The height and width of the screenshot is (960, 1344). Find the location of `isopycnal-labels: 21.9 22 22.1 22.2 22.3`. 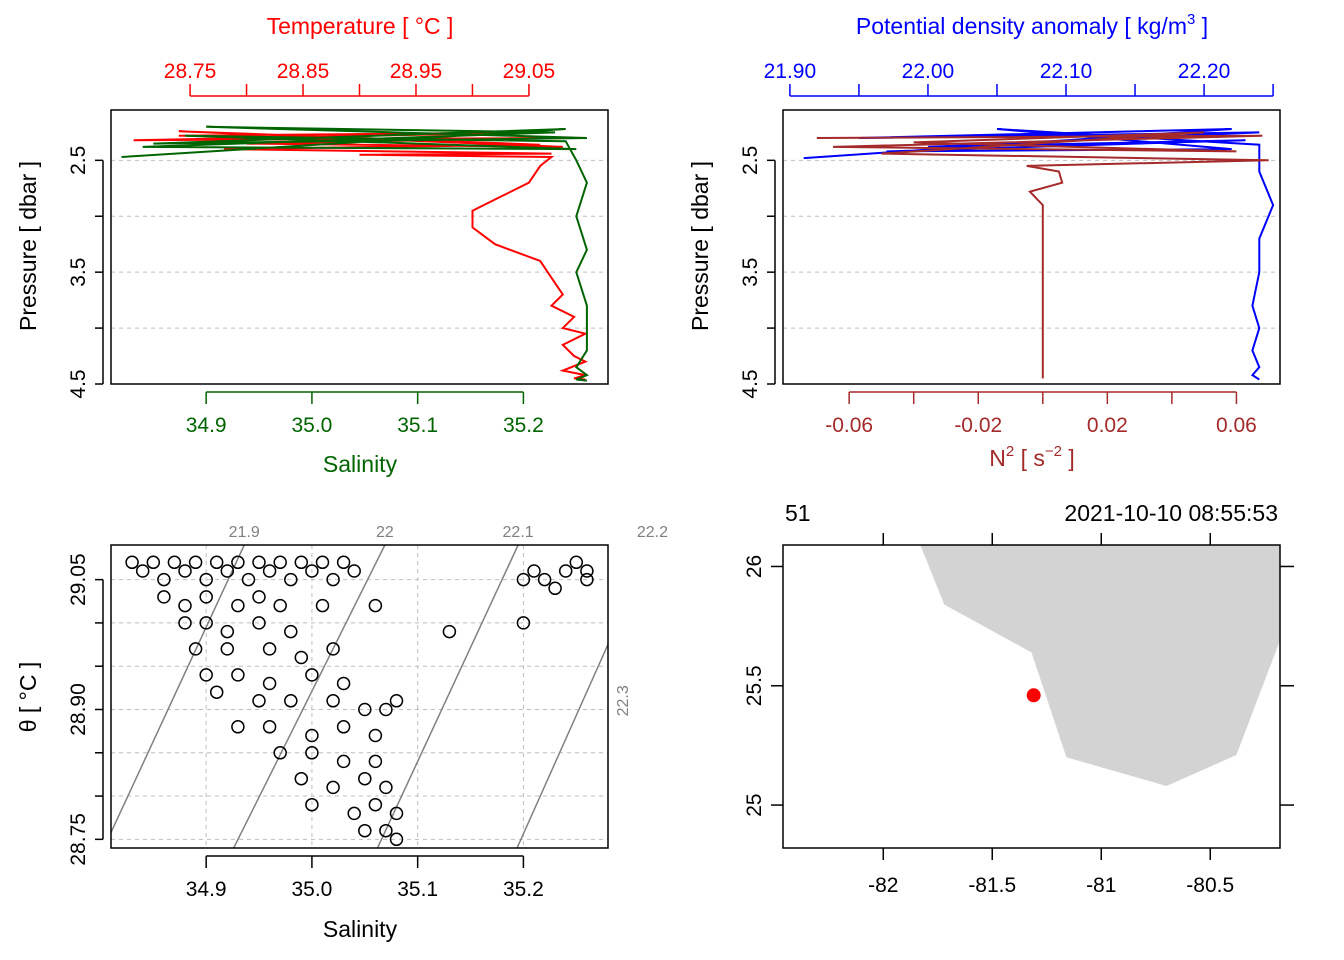

isopycnal-labels: 21.9 22 22.1 22.2 22.3 is located at coordinates (448, 620).